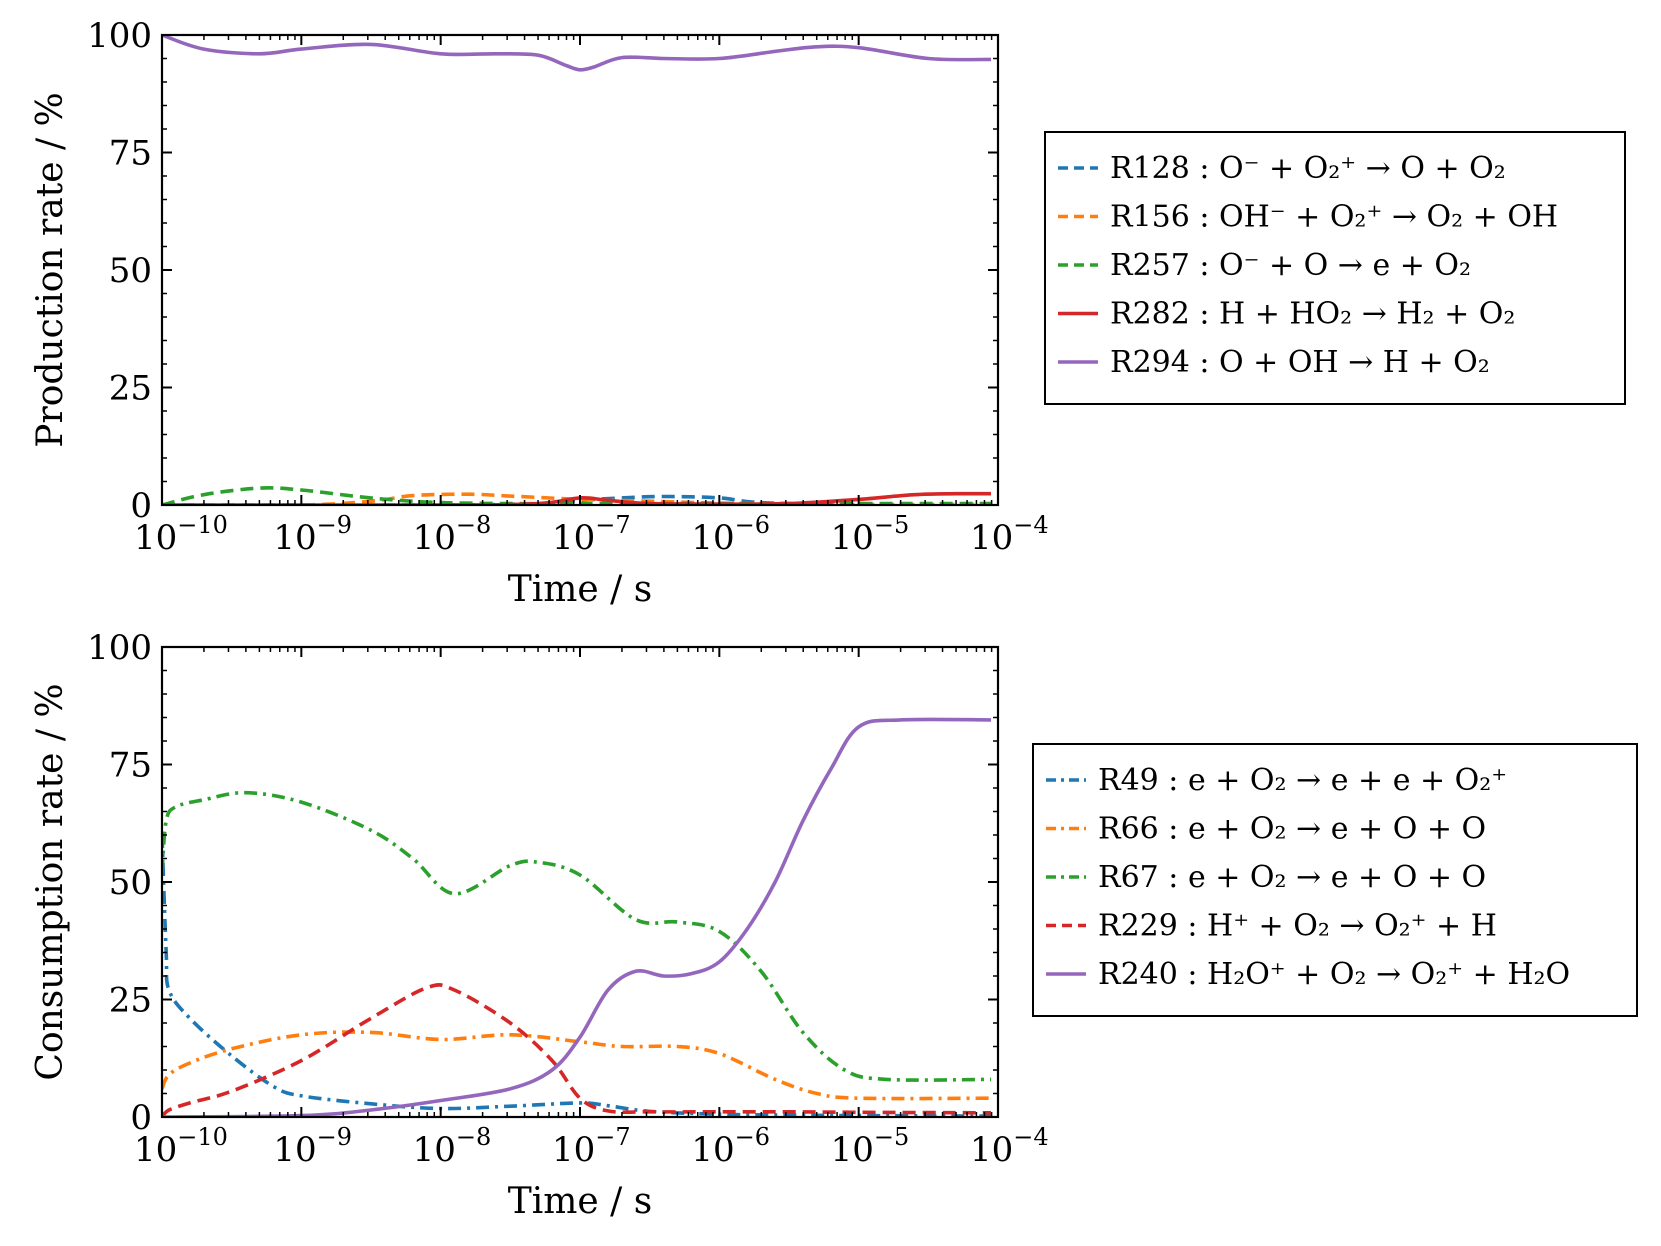  Describe the element at coordinates (1292, 877) in the screenshot. I see `legend-entry: R67 : e + O₂ → e + O + O` at that location.